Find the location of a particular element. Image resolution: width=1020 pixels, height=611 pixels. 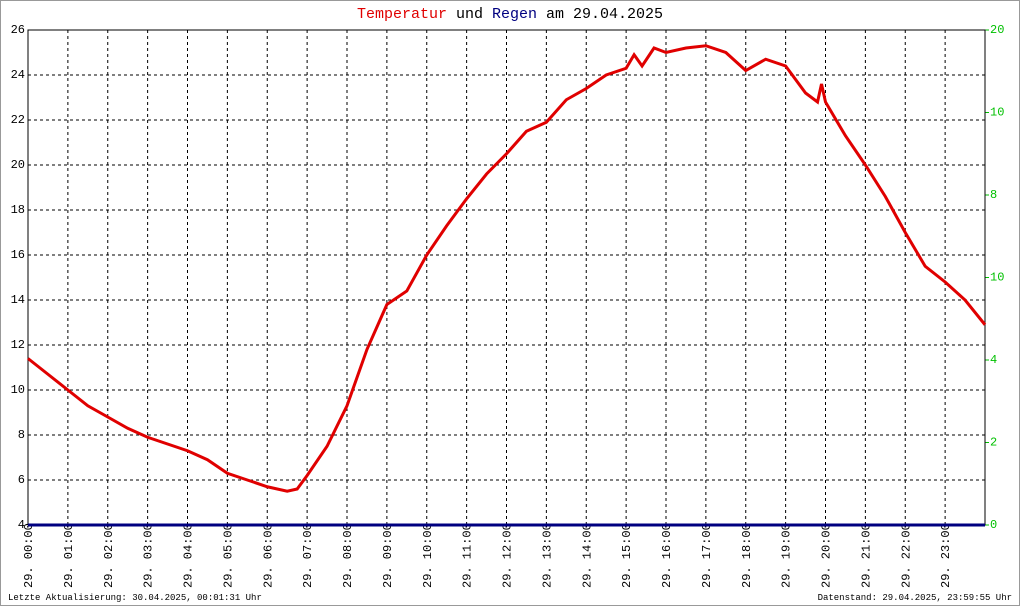

x-tick-label: 29. 00:00 is located at coordinates (29, 555).